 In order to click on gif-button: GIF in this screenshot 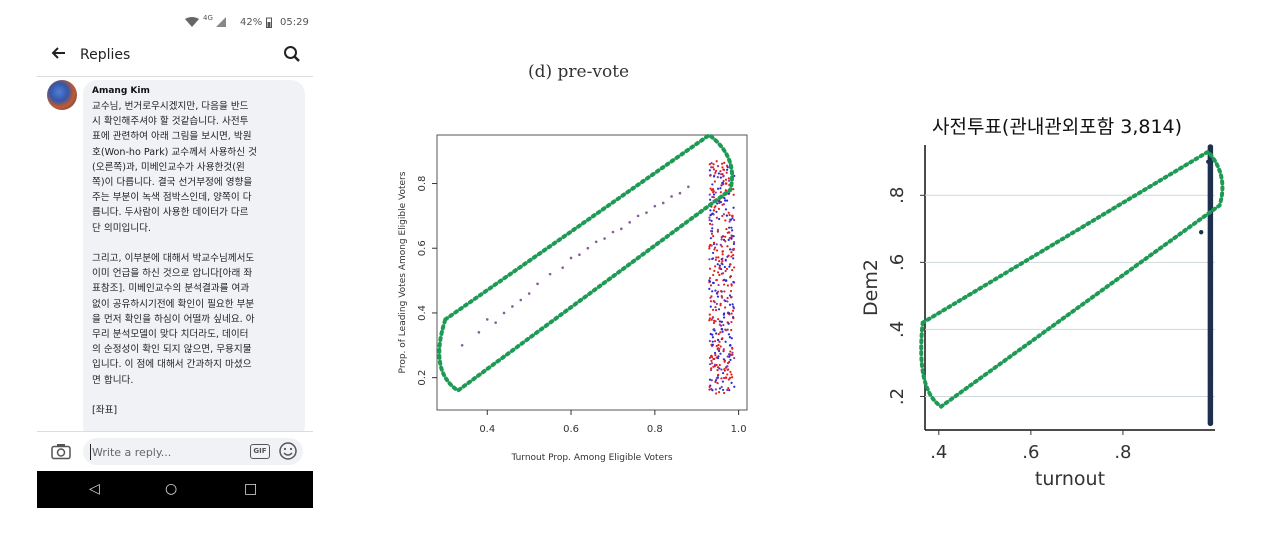, I will do `click(260, 451)`.